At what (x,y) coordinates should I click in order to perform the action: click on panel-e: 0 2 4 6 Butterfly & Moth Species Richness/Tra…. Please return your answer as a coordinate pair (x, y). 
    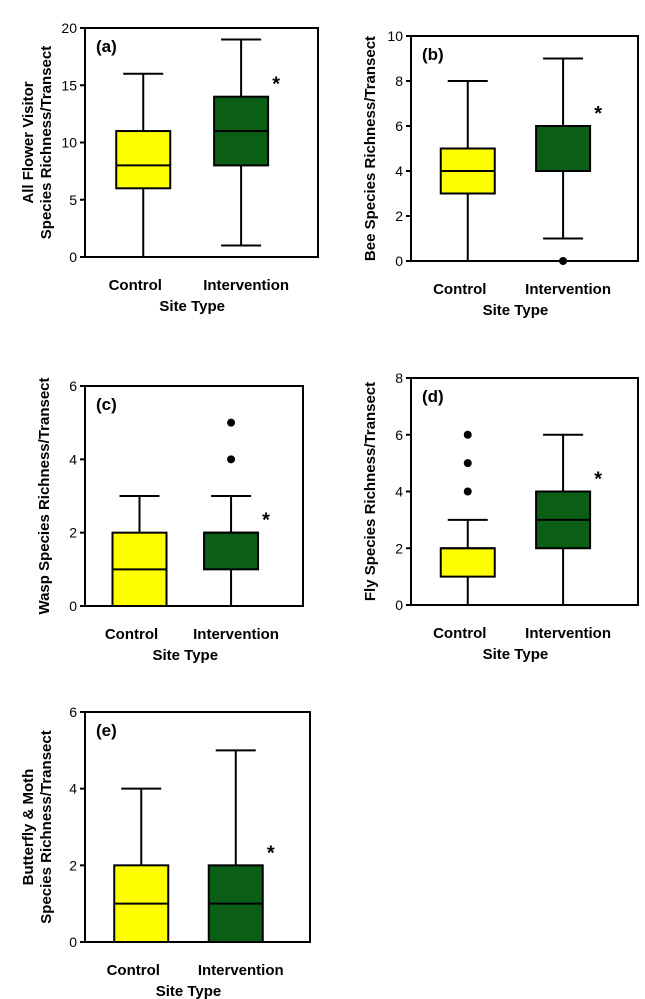
    Looking at the image, I should click on (165, 851).